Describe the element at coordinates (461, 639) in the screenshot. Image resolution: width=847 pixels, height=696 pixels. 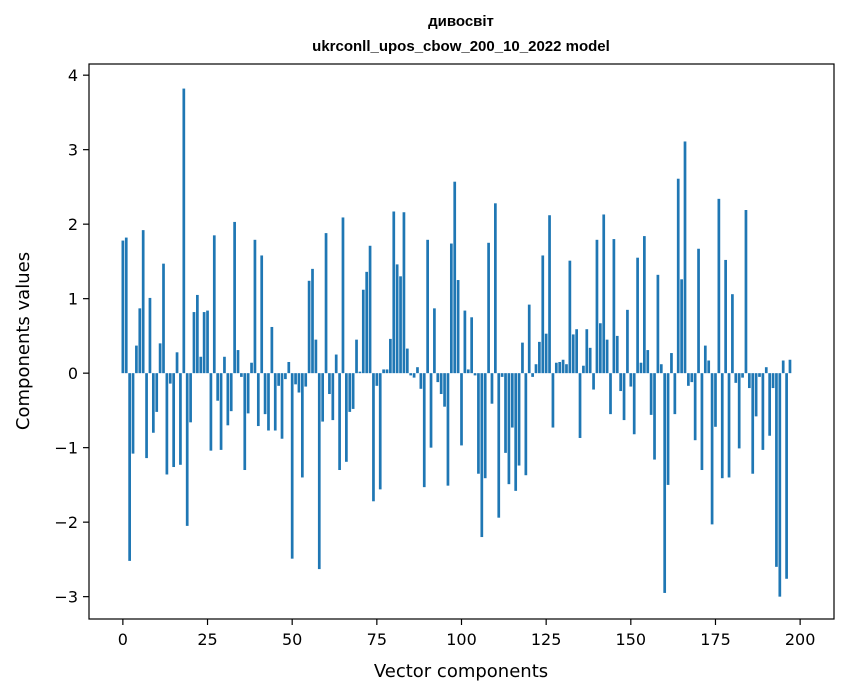
I see `x-tick-label: 100` at that location.